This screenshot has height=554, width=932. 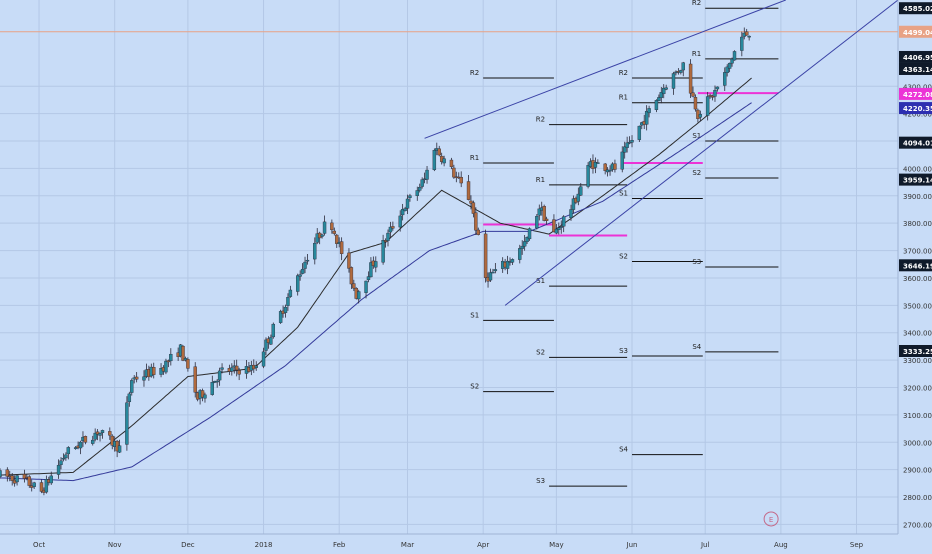 I want to click on y-tick-label: 3700.00, so click(x=917, y=252).